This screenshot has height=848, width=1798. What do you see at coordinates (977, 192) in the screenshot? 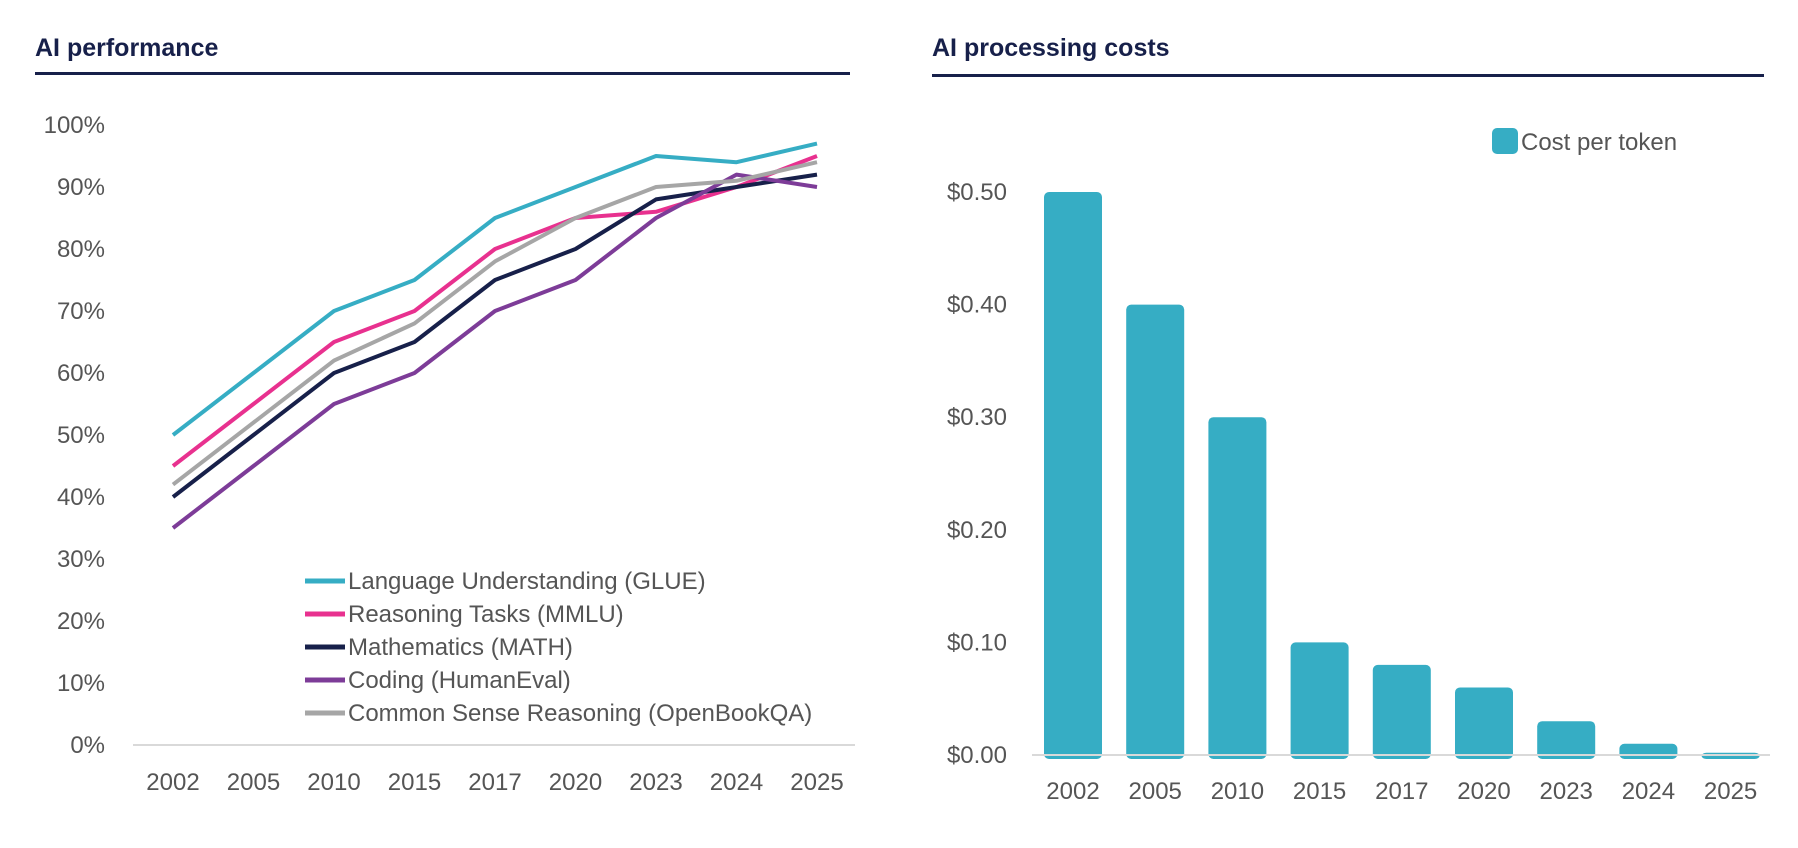
I see `y-tick-label: $0.50` at bounding box center [977, 192].